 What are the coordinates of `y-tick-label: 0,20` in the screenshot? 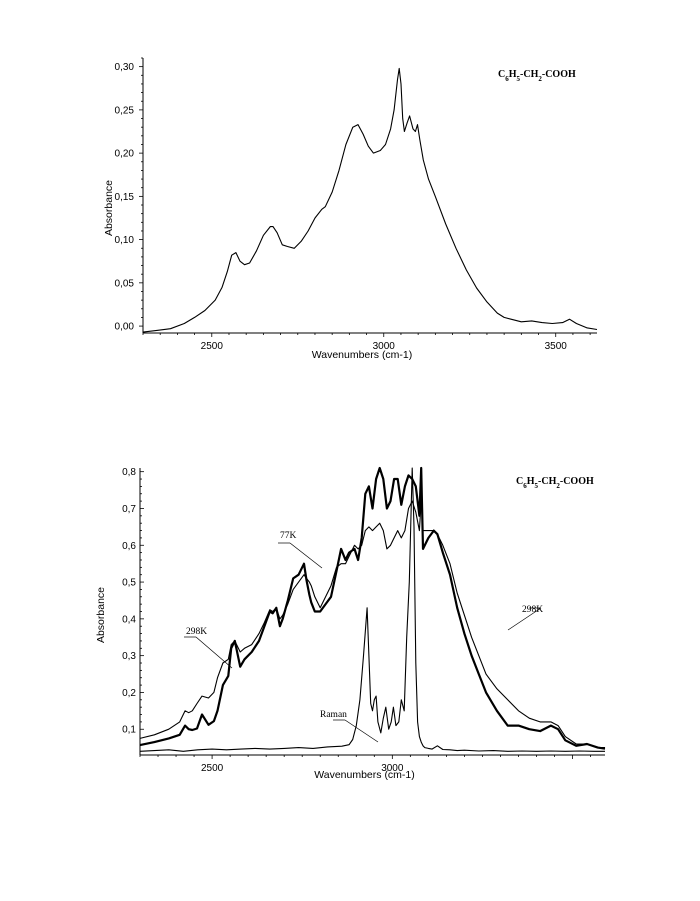 It's located at (125, 154).